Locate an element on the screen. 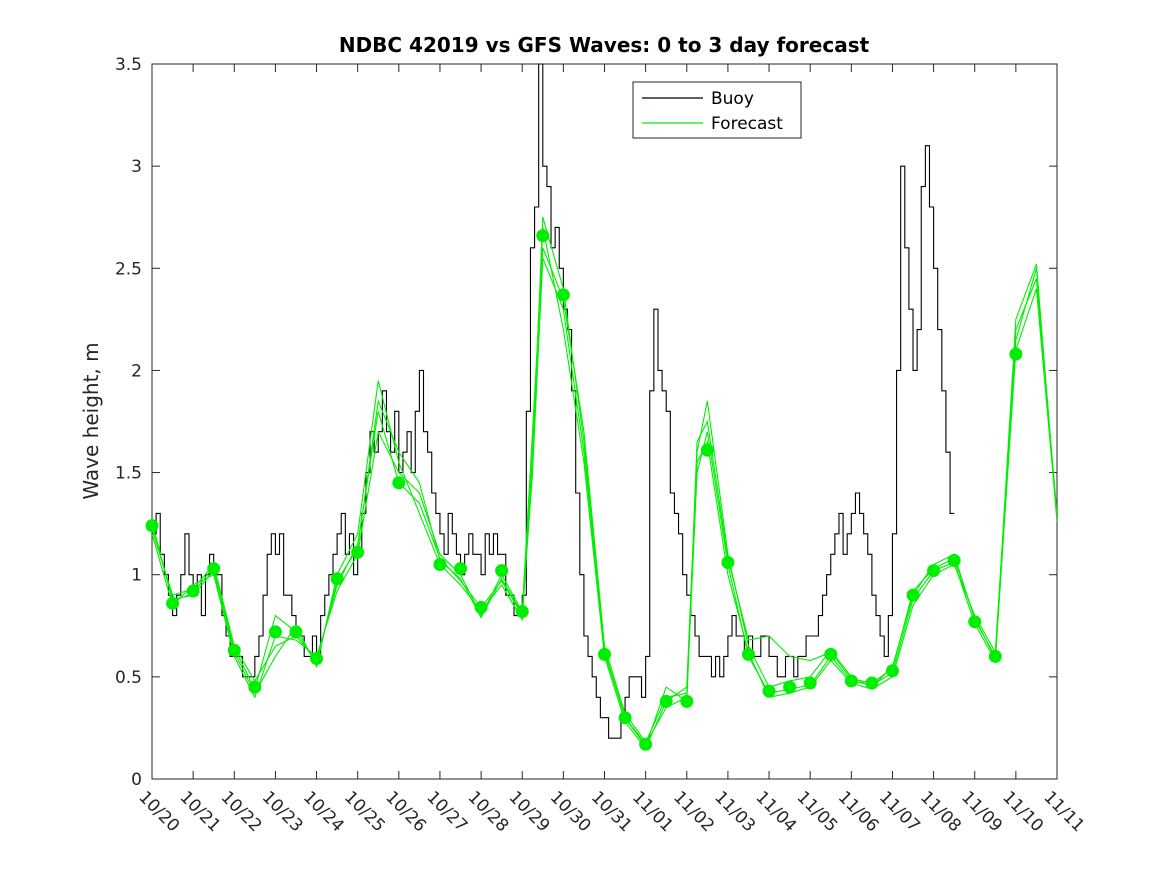 The width and height of the screenshot is (1167, 875). legend-label: Forecast is located at coordinates (747, 124).